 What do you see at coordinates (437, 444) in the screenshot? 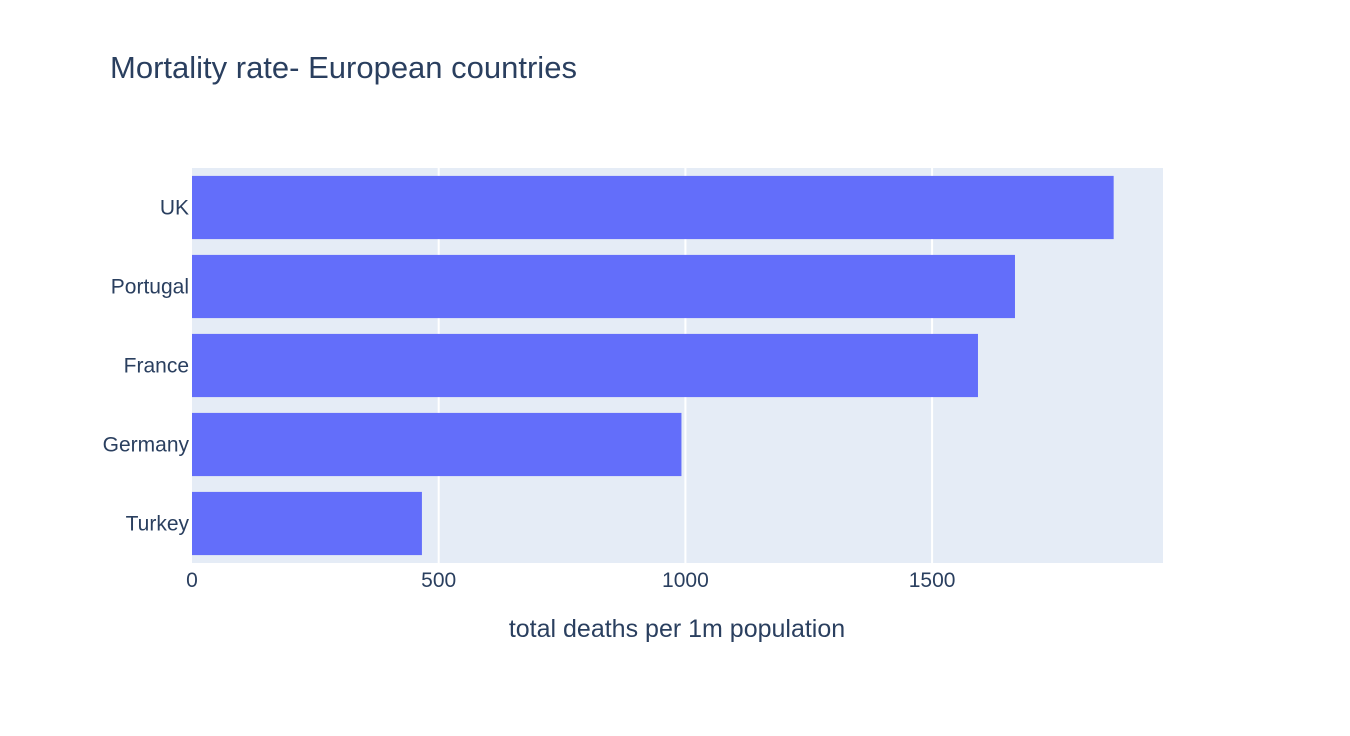
I see `bar-germany` at bounding box center [437, 444].